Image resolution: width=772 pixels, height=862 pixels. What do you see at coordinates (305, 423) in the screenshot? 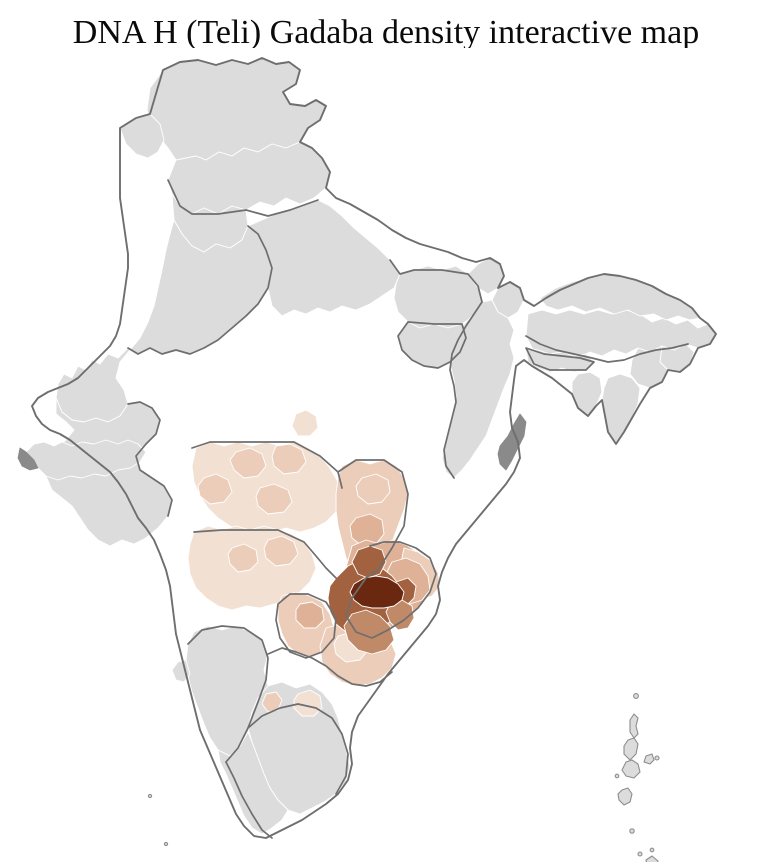
I see `district-mp-e` at bounding box center [305, 423].